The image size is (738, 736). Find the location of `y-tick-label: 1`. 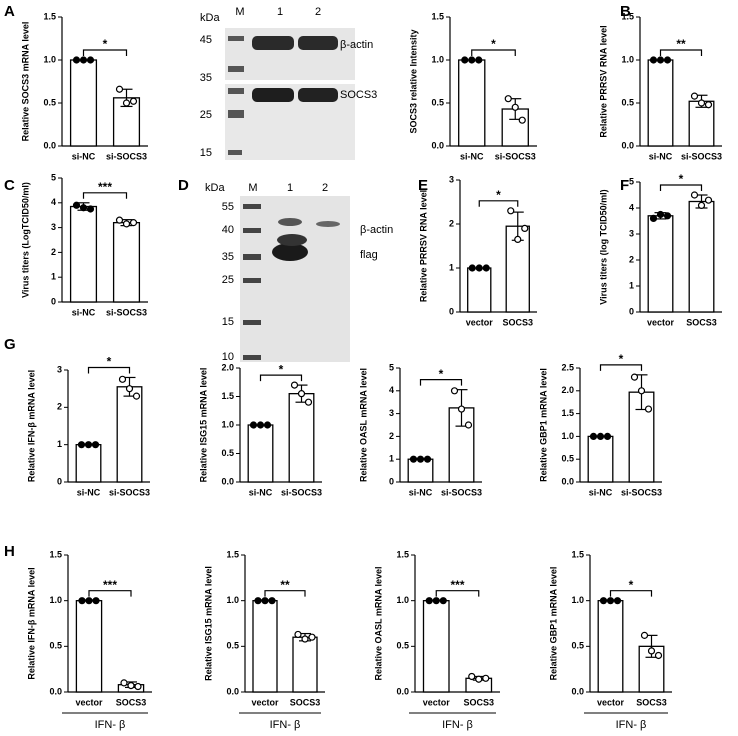

y-tick-label: 1 is located at coordinates (631, 285).